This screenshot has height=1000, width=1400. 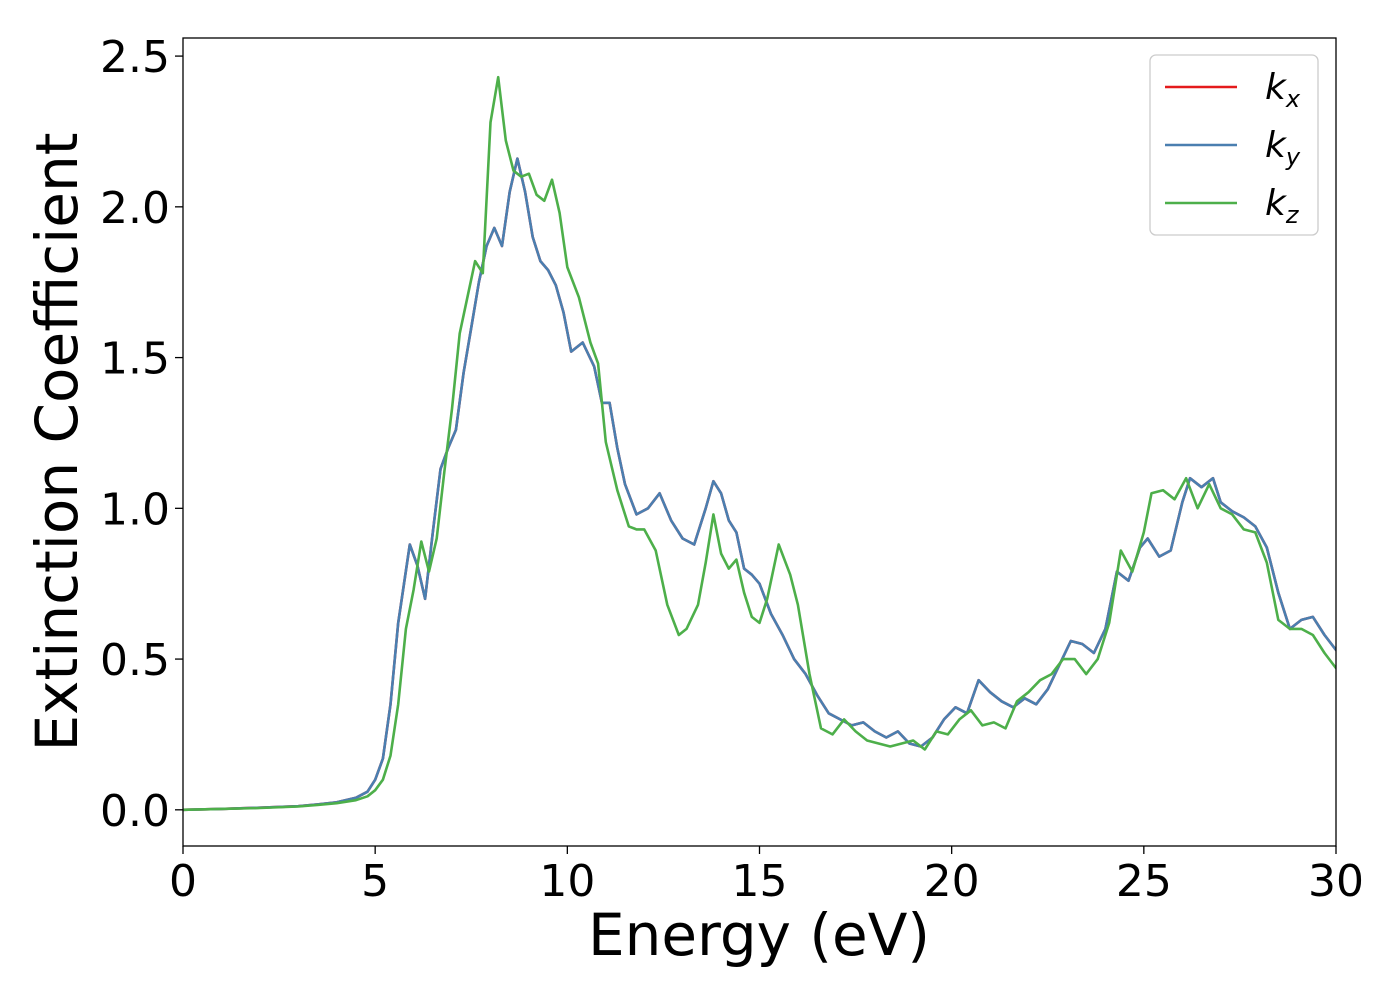 I want to click on legend: kx ky kz, so click(x=1234, y=145).